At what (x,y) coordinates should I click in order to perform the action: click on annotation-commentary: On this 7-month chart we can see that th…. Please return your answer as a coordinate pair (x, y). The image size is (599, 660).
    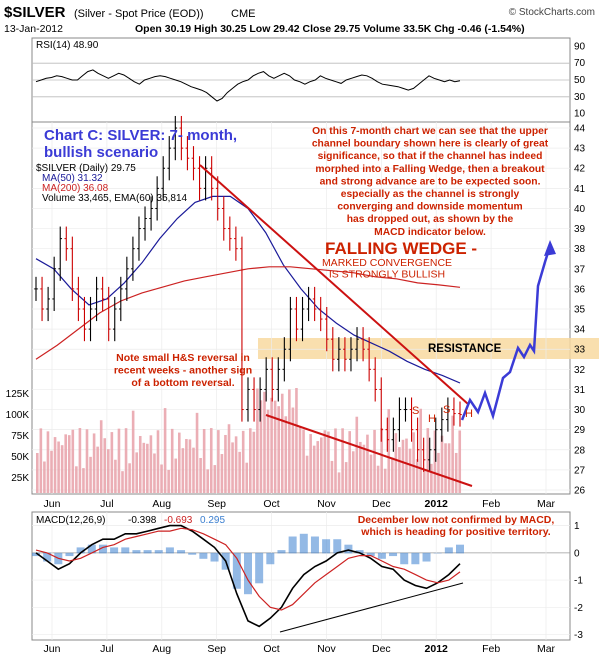
    Looking at the image, I should click on (430, 182).